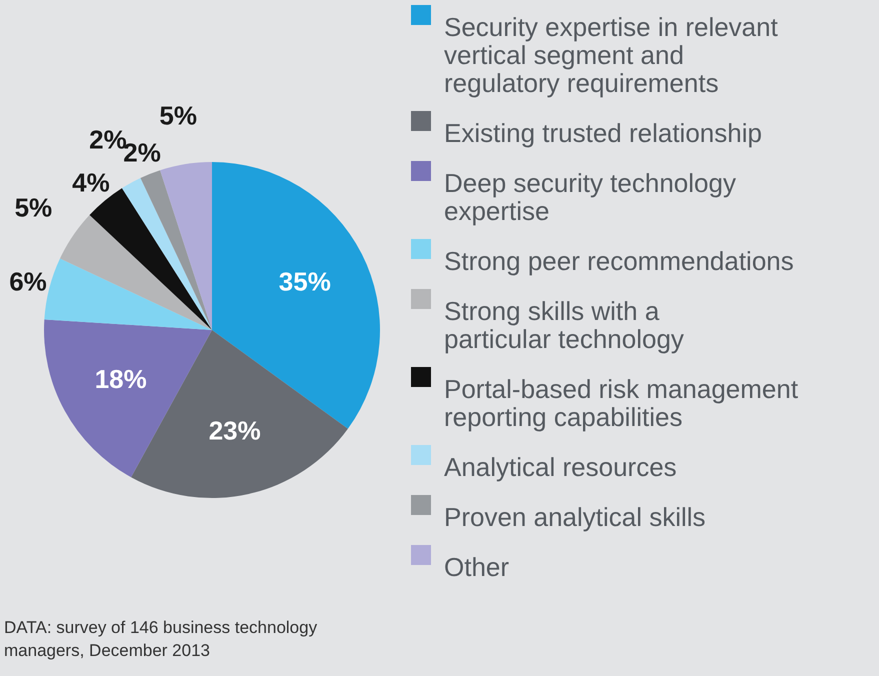 Image resolution: width=879 pixels, height=676 pixels. What do you see at coordinates (120, 379) in the screenshot?
I see `data-label: 18%` at bounding box center [120, 379].